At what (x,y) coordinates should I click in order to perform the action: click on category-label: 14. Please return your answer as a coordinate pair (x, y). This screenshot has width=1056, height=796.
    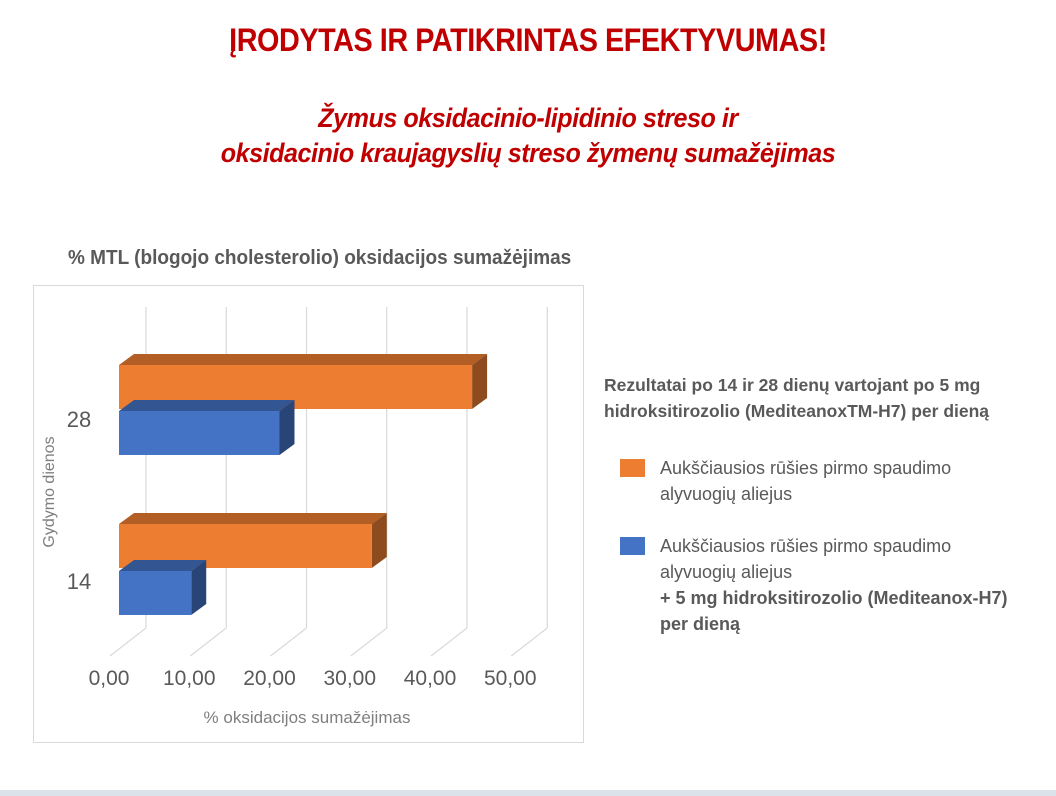
    Looking at the image, I should click on (79, 581).